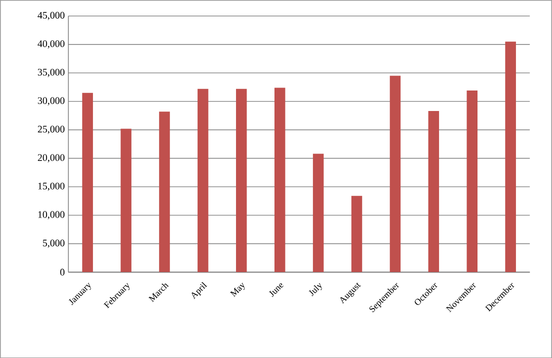  I want to click on x-tick-label: June, so click(276, 290).